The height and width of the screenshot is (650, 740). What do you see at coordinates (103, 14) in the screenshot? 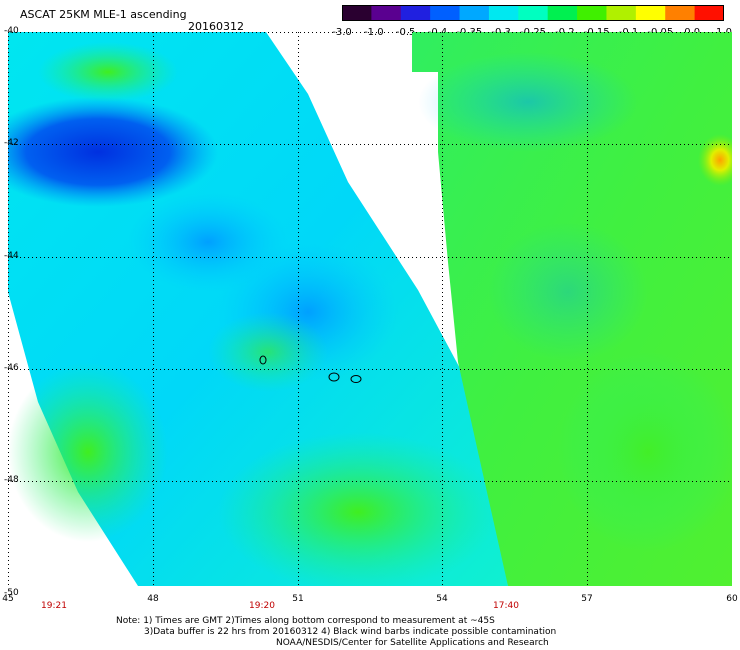
I see `map-title: ASCAT 25KM MLE-1 ascending` at bounding box center [103, 14].